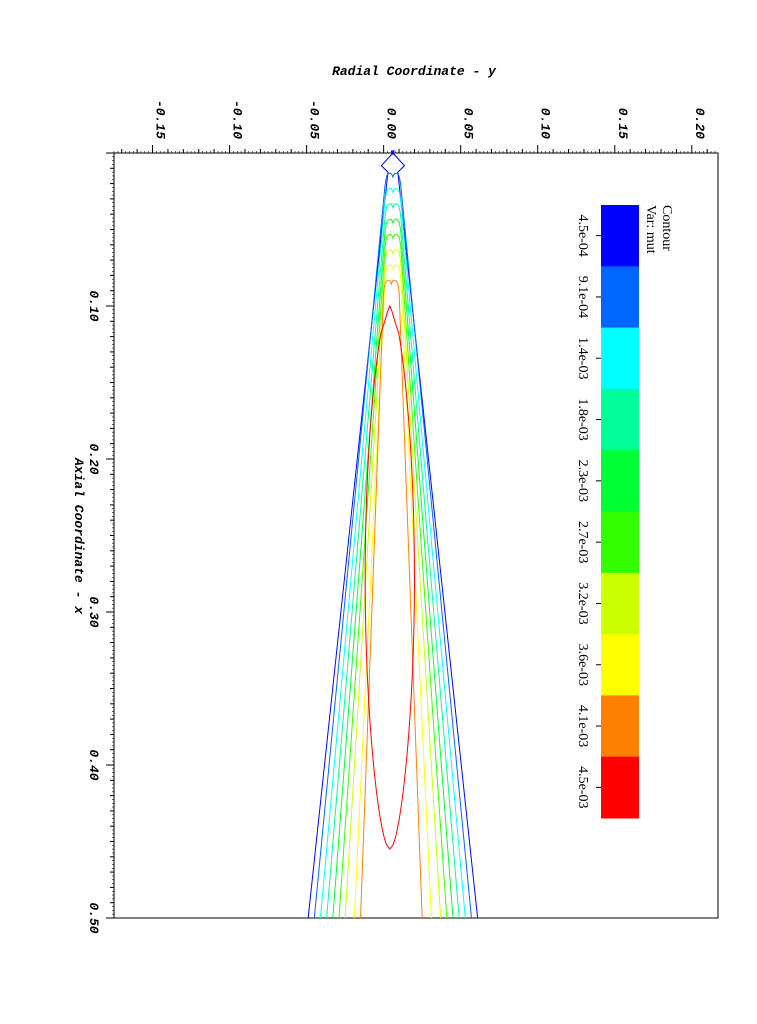  Describe the element at coordinates (78, 536) in the screenshot. I see `x-axis-title: Axial Coordinate - x` at that location.